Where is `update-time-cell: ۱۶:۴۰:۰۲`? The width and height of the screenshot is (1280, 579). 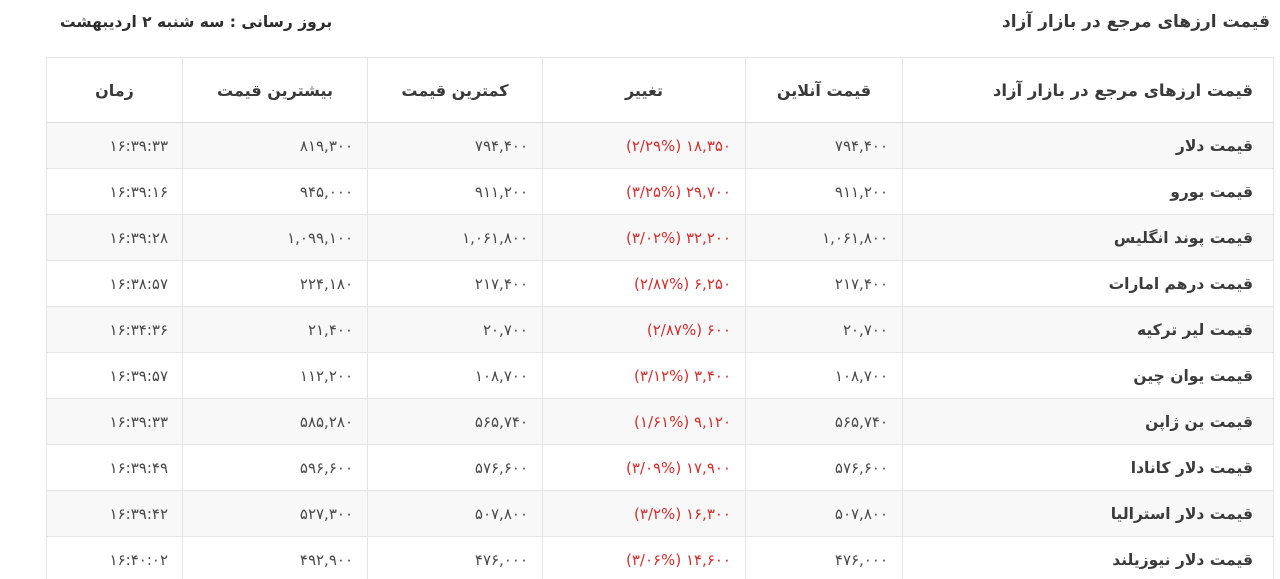
update-time-cell: ۱۶:۴۰:۰۲ is located at coordinates (114, 557).